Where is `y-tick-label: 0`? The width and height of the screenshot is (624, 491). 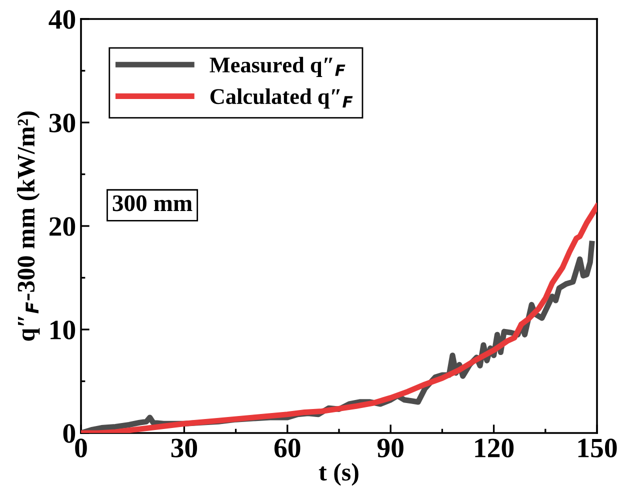
y-tick-label: 0 is located at coordinates (69, 433).